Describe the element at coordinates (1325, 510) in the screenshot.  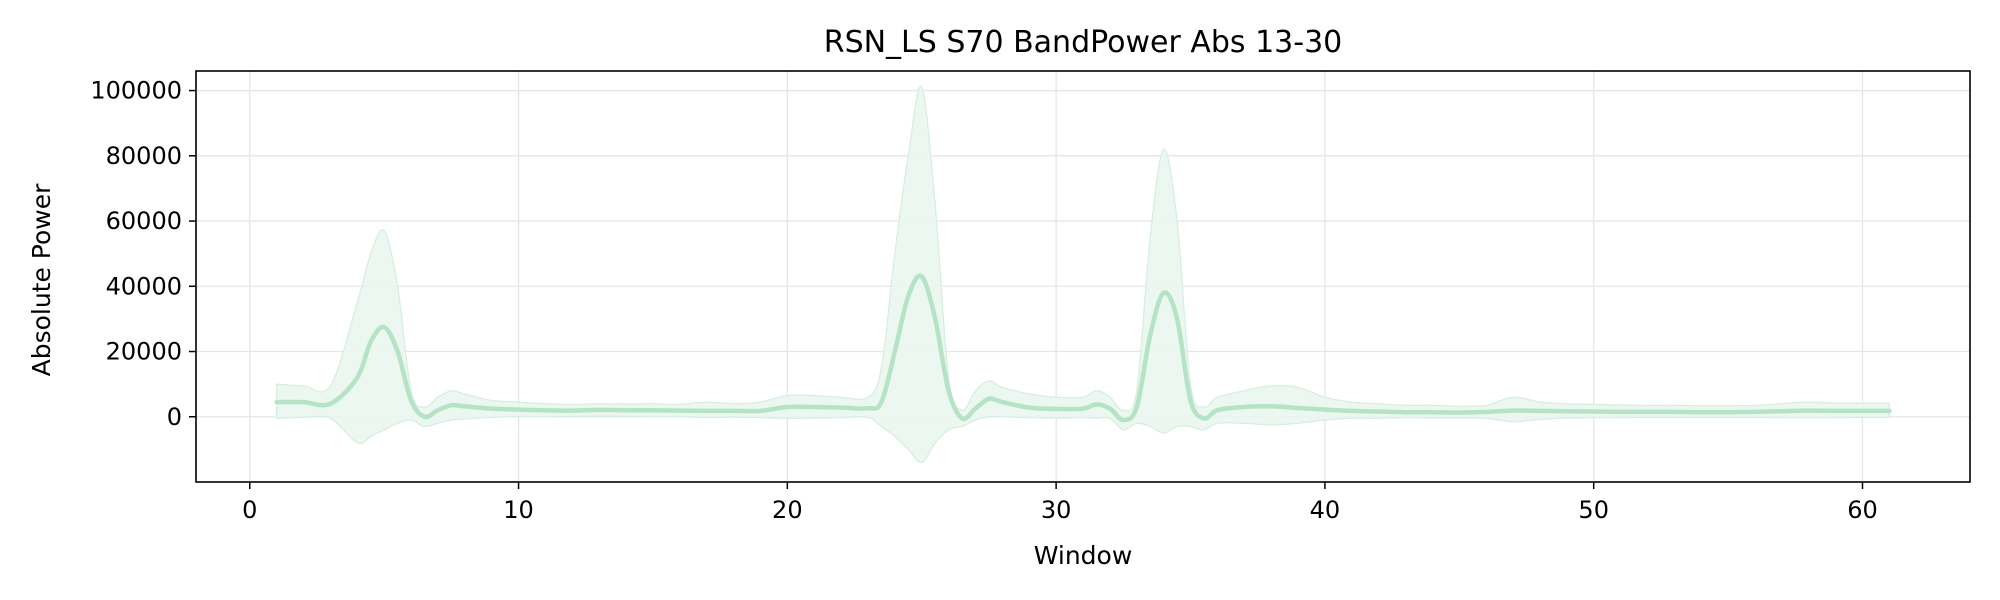
I see `x-tick-label: 40` at that location.